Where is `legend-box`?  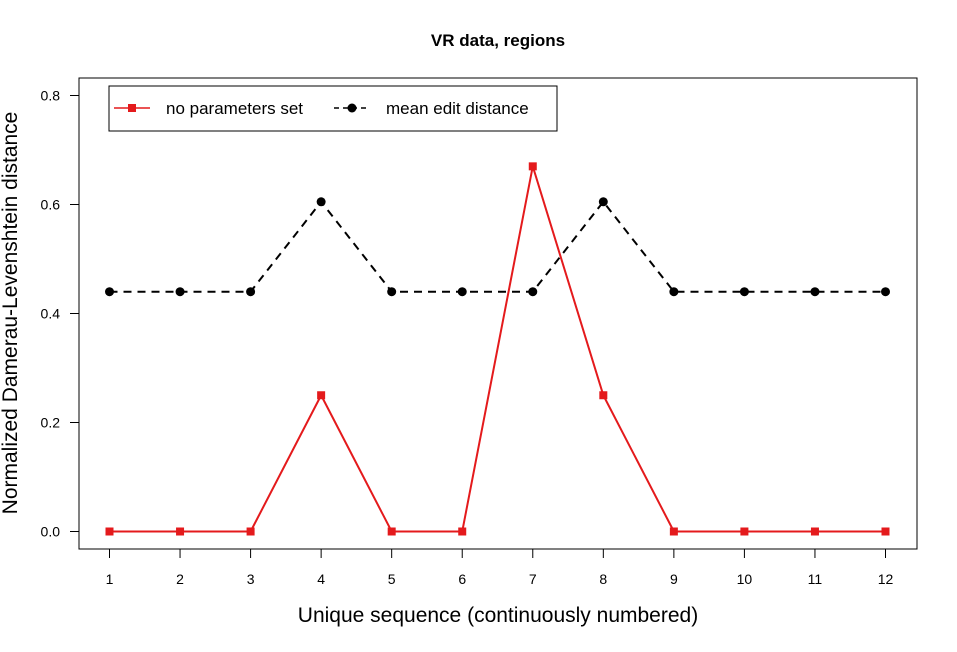 legend-box is located at coordinates (333, 108).